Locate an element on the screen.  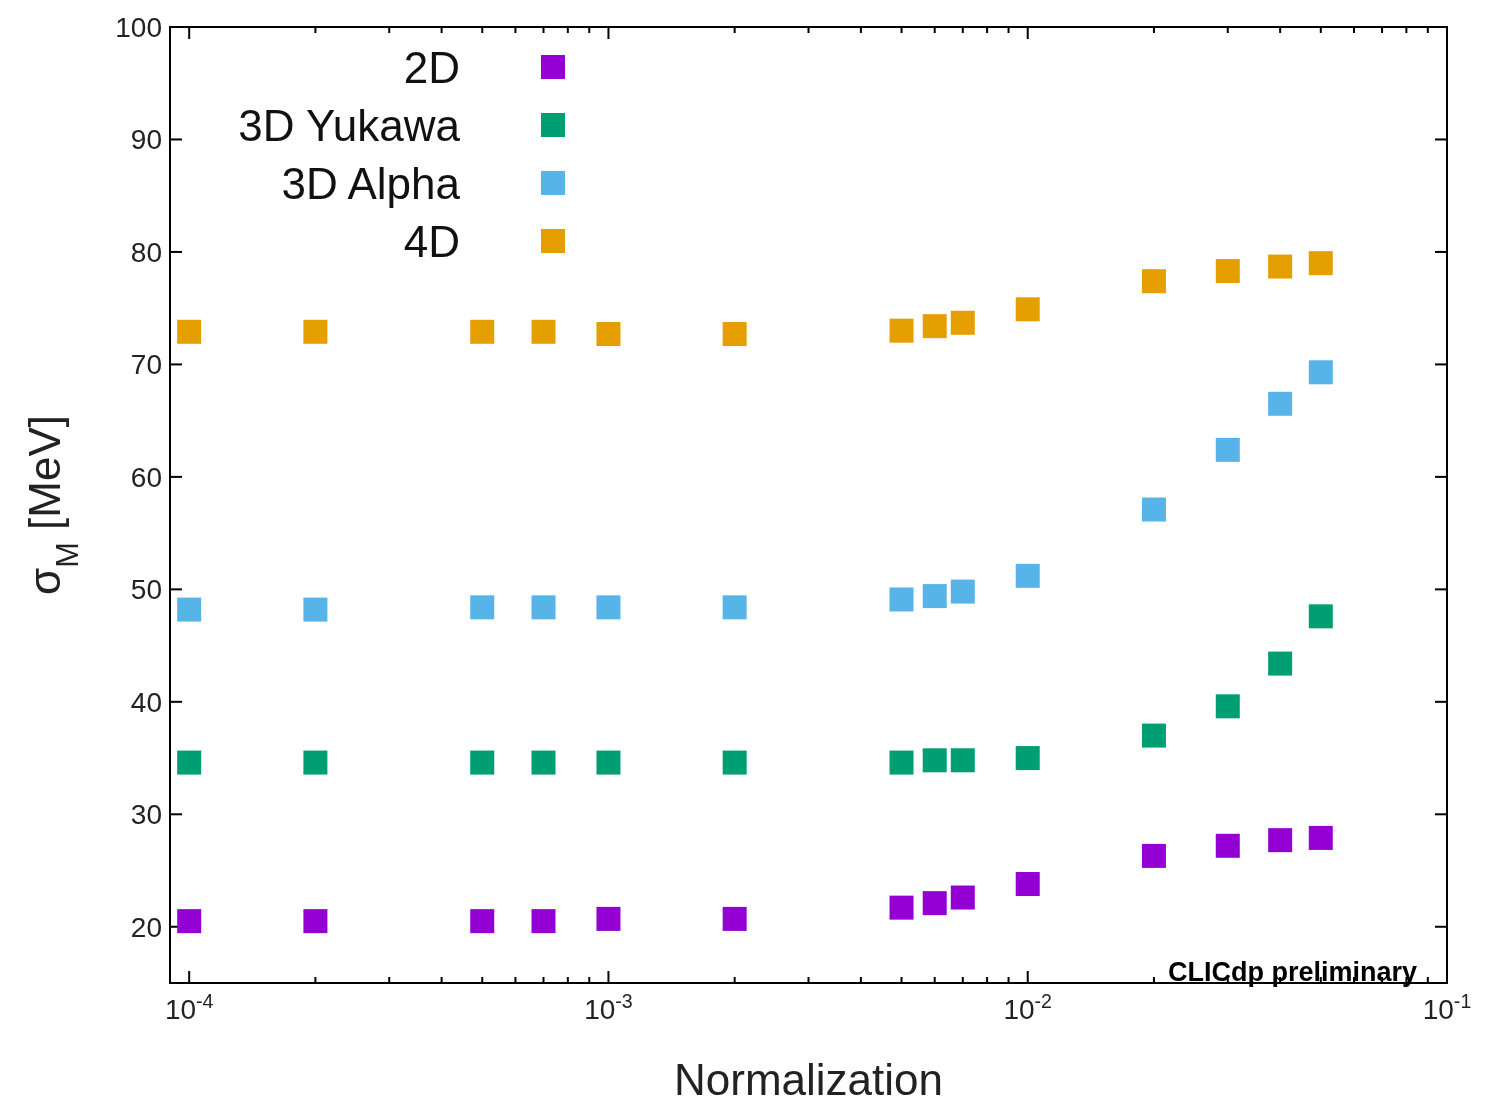
legend-label: 3D Yukawa is located at coordinates (349, 125).